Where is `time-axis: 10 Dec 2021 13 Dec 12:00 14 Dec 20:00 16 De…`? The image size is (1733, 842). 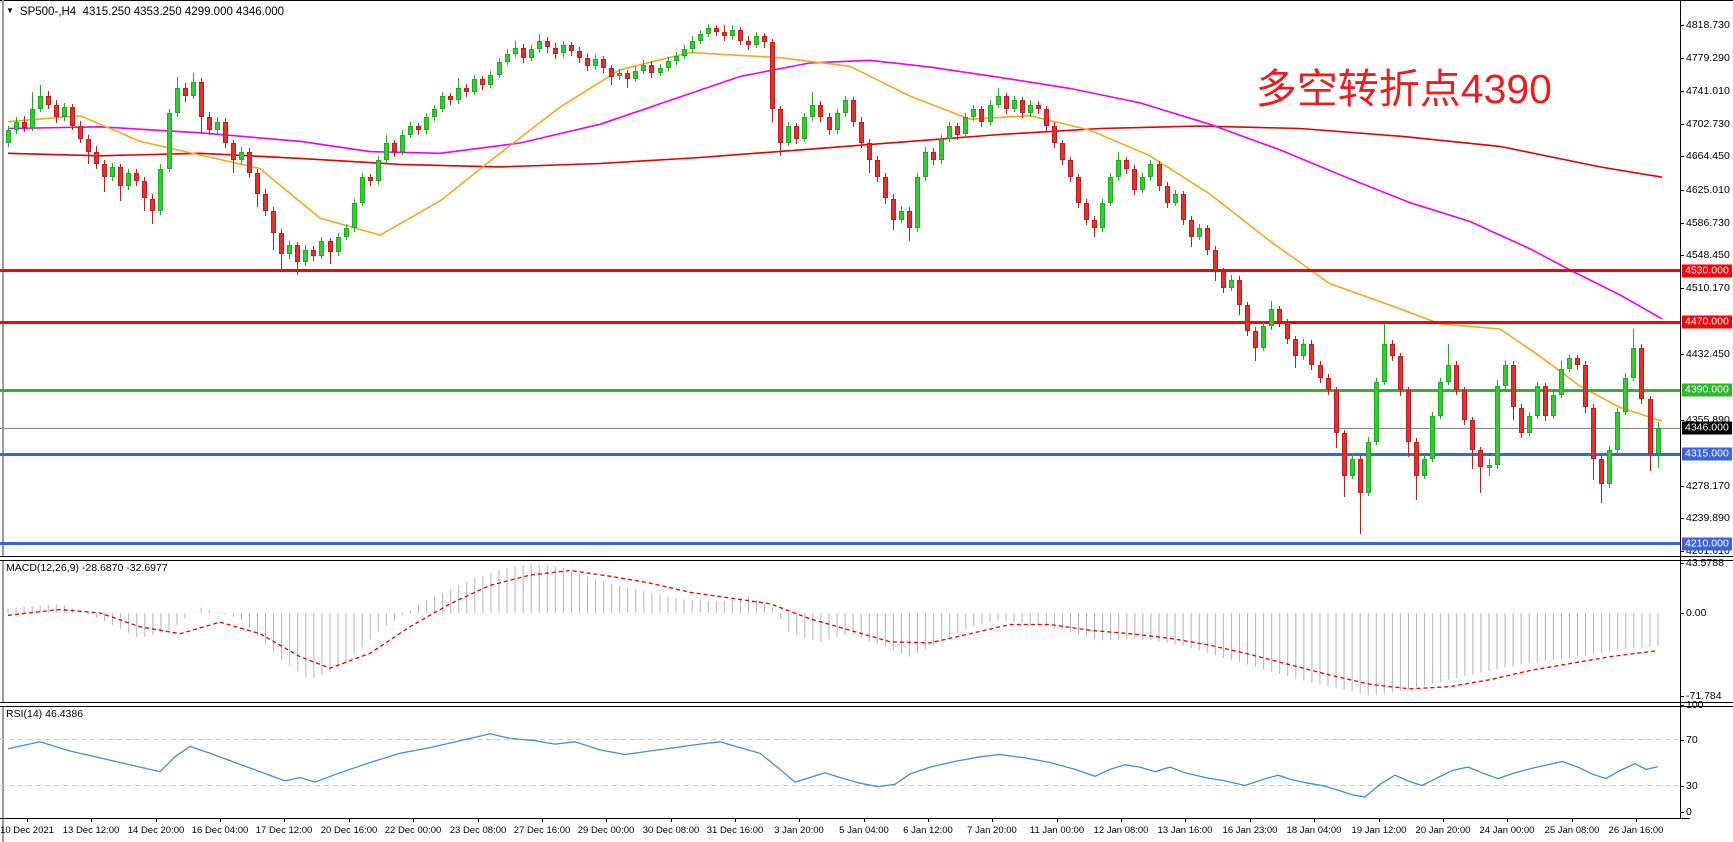
time-axis: 10 Dec 2021 13 Dec 12:00 14 Dec 20:00 16 De… is located at coordinates (866, 830).